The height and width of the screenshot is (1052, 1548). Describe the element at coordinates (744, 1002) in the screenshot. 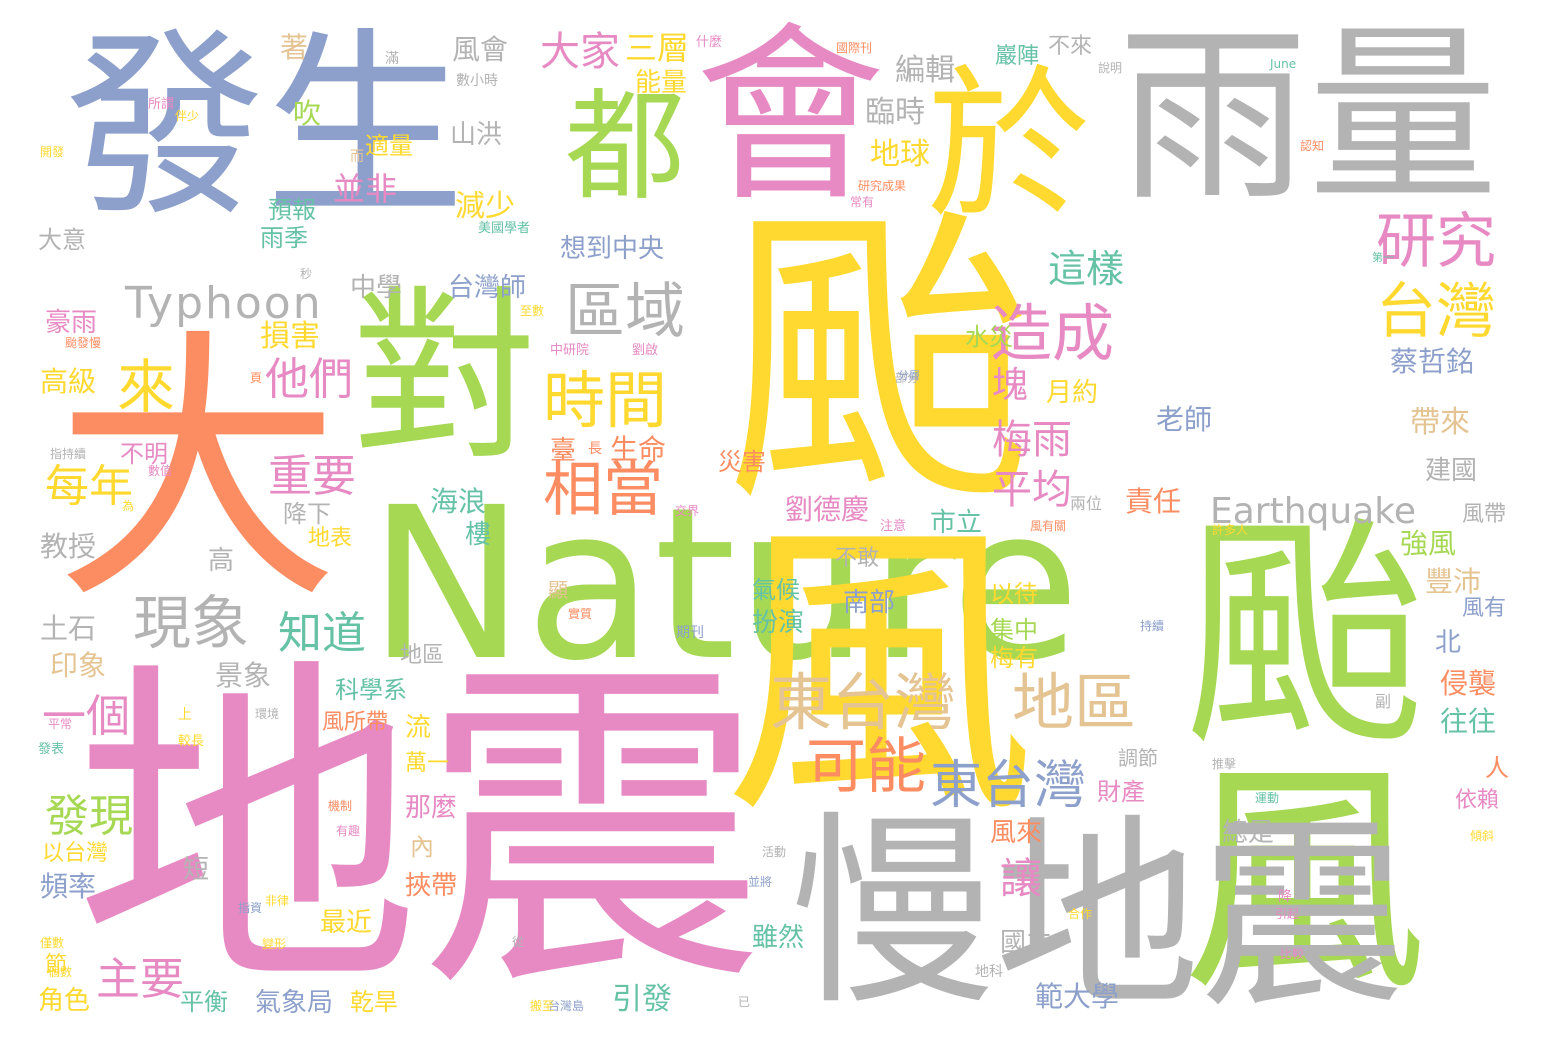

I see `word-cloud-word: 已` at that location.